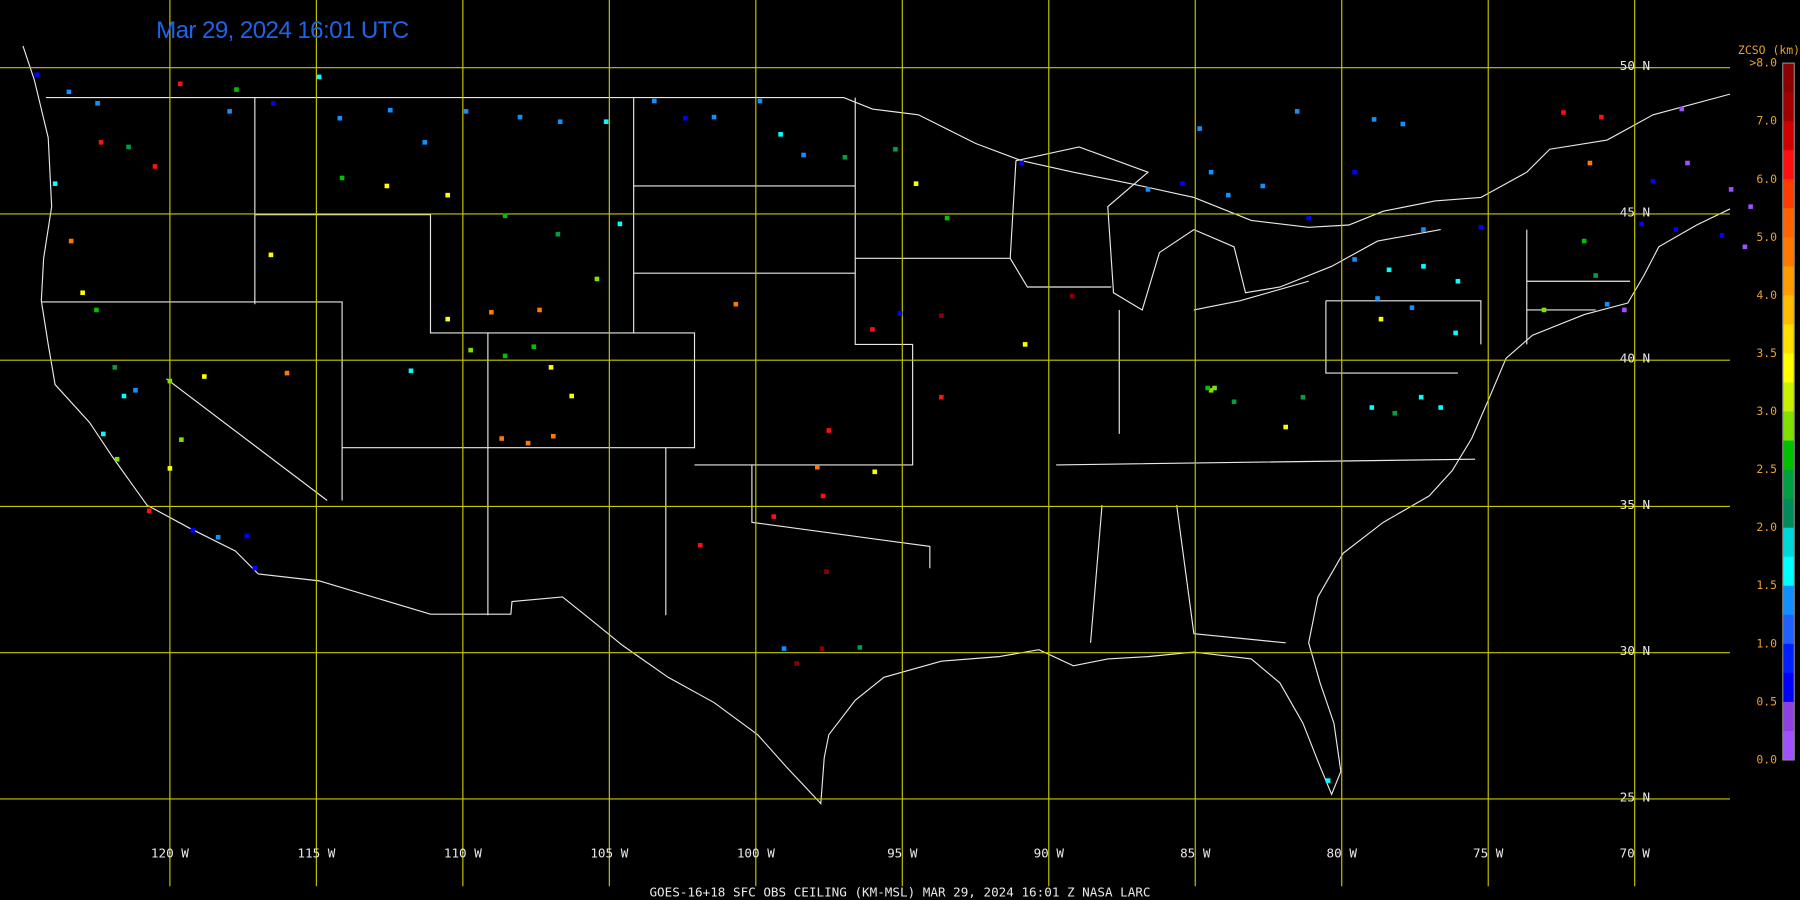  I want to click on legend-title: ZCSO (km), so click(1769, 50).